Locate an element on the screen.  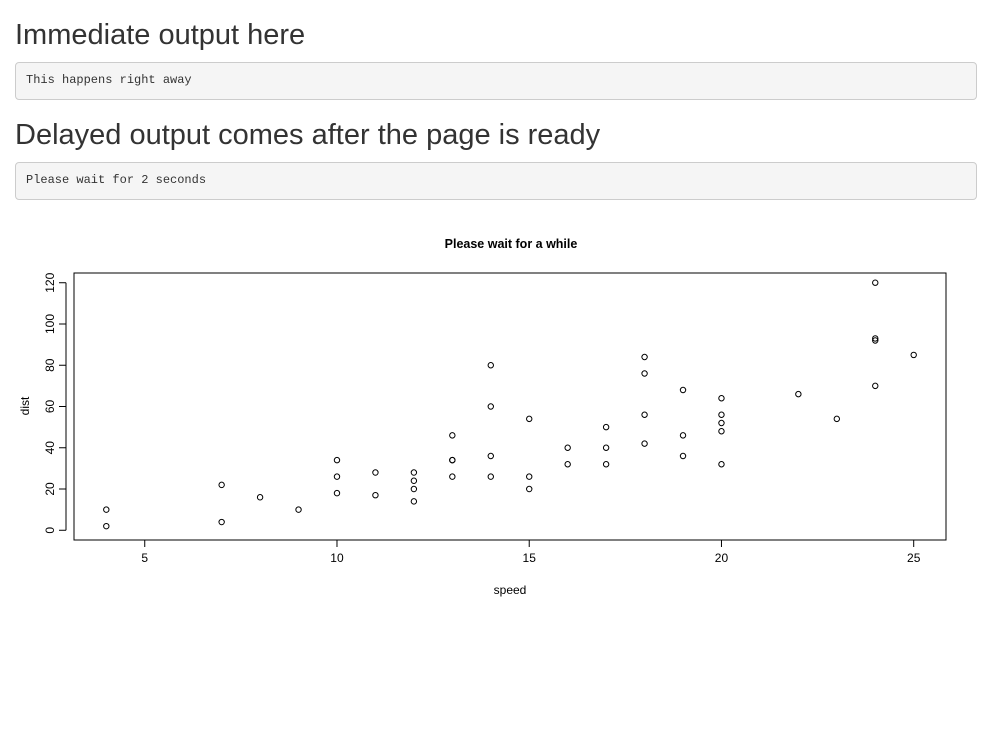
y-tick-label: 20 is located at coordinates (50, 489).